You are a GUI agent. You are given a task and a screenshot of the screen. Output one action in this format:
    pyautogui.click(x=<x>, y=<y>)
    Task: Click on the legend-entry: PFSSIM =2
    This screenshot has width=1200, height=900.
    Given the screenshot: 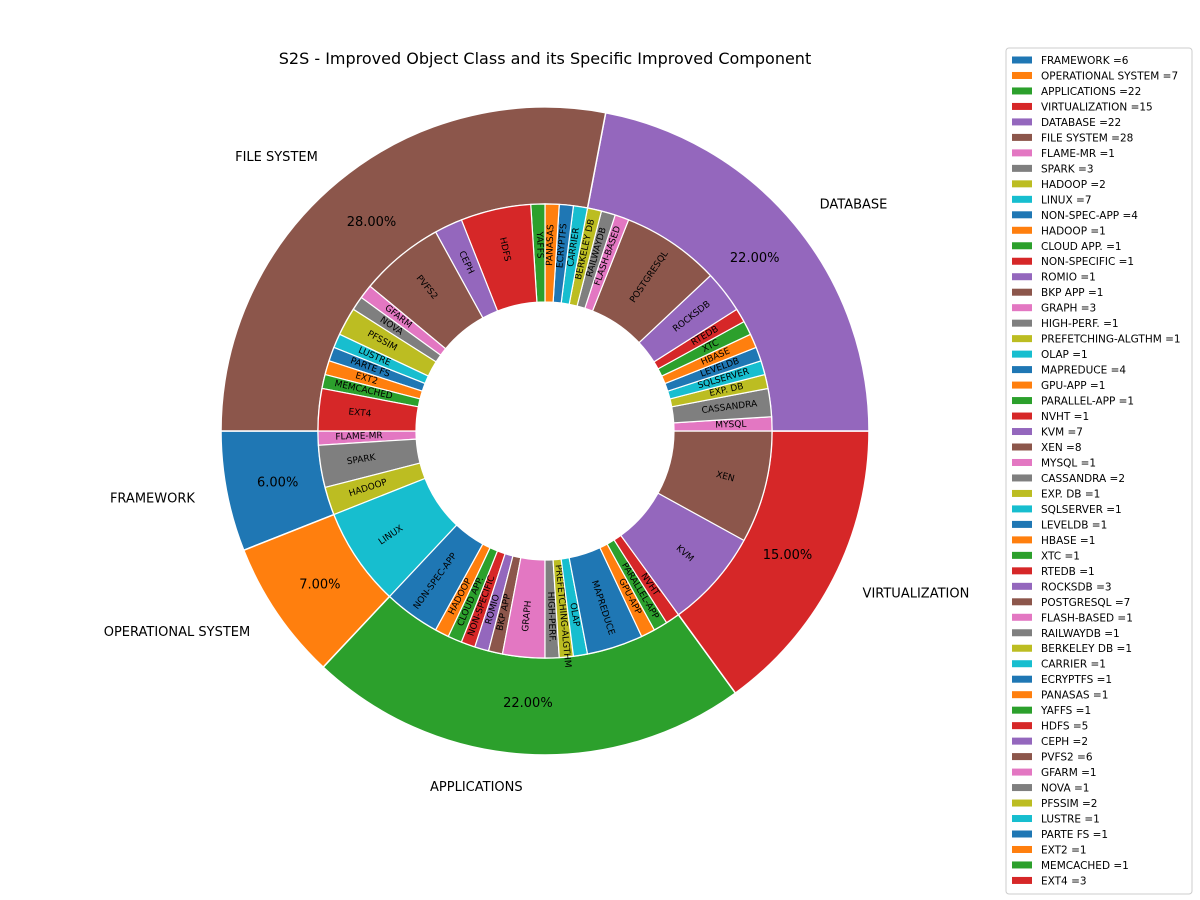 What is the action you would take?
    pyautogui.click(x=1069, y=804)
    